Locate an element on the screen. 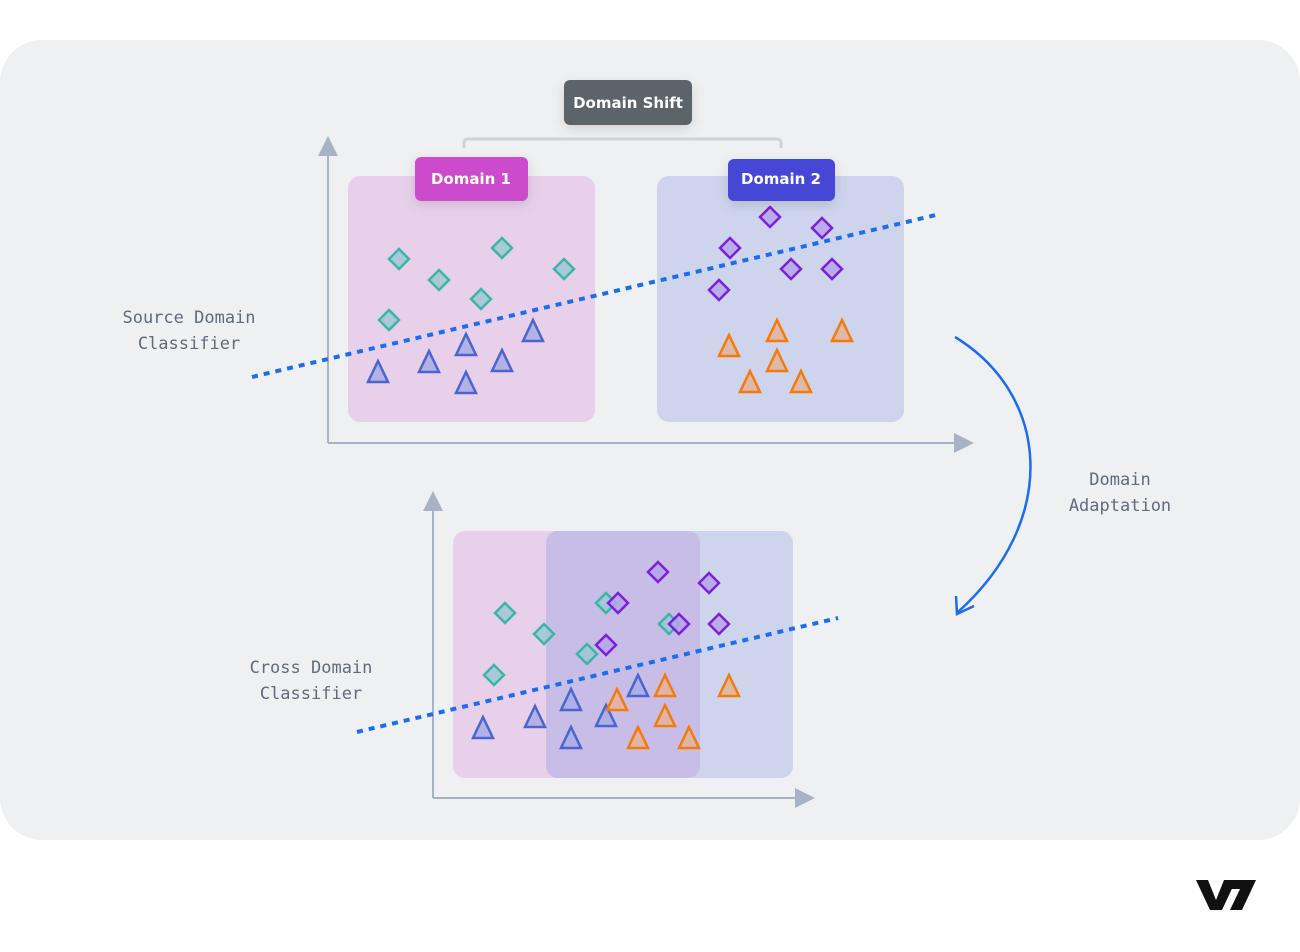 The height and width of the screenshot is (952, 1300). cross-classifier-label-line1: Cross Domain is located at coordinates (311, 668).